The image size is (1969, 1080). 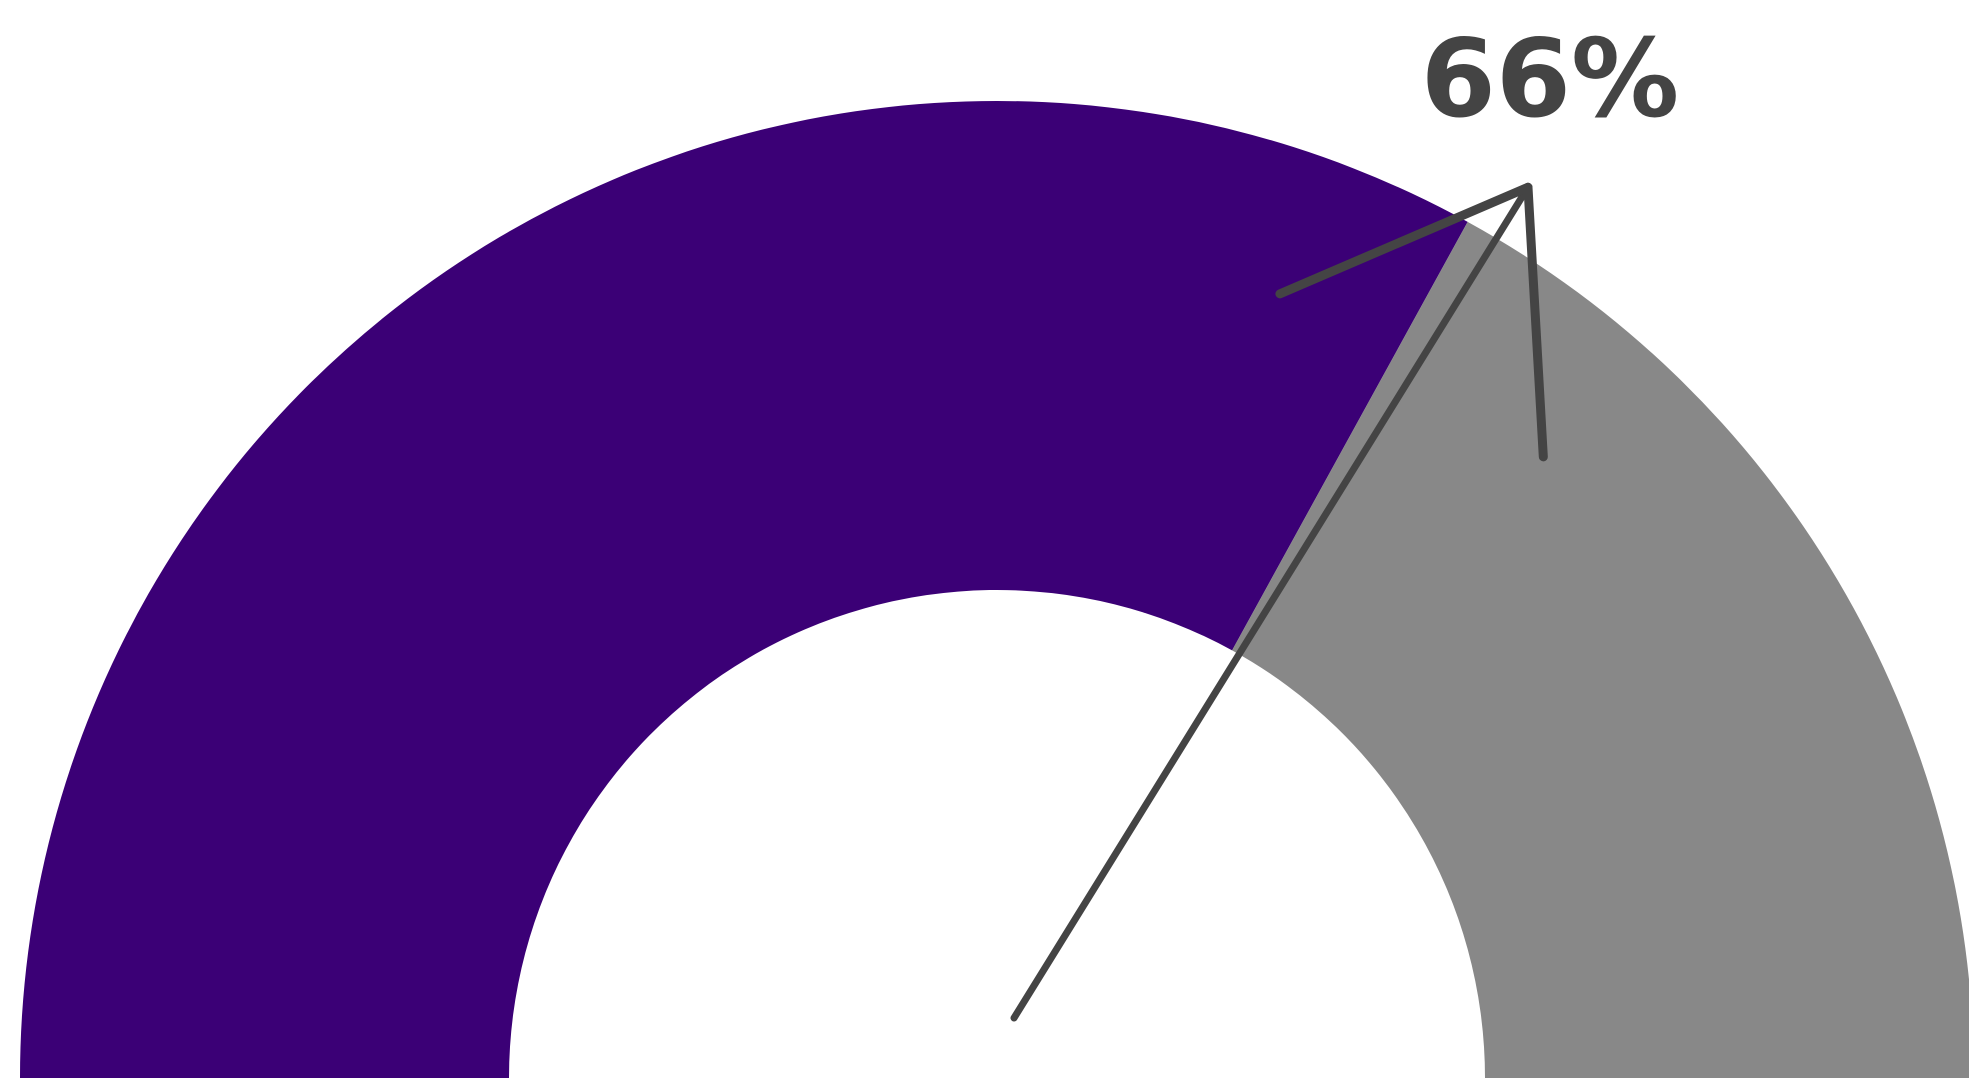 I want to click on value-arrow-head-left, so click(x=1535, y=322).